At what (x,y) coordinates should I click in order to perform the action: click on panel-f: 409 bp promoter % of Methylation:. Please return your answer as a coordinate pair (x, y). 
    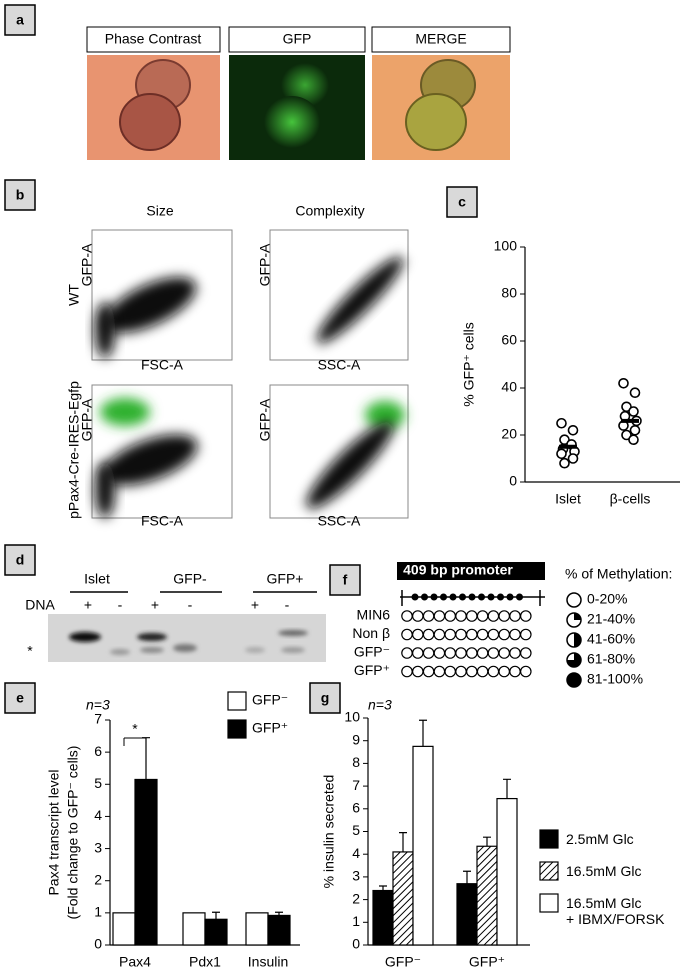
    Looking at the image, I should click on (534, 584).